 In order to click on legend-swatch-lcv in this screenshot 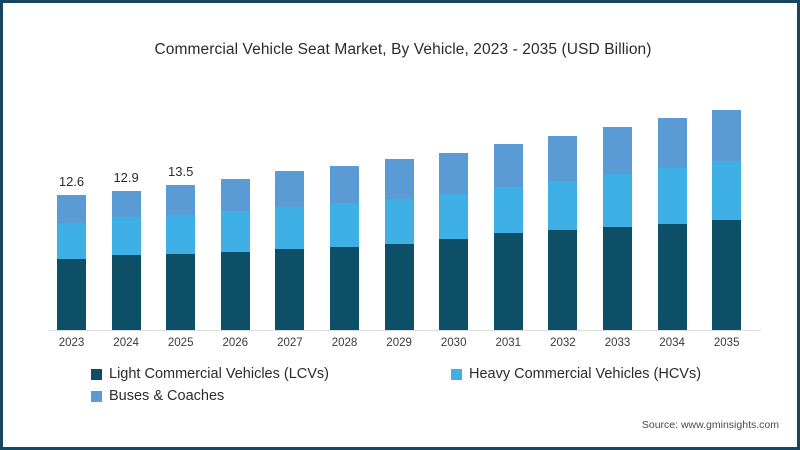, I will do `click(96, 374)`.